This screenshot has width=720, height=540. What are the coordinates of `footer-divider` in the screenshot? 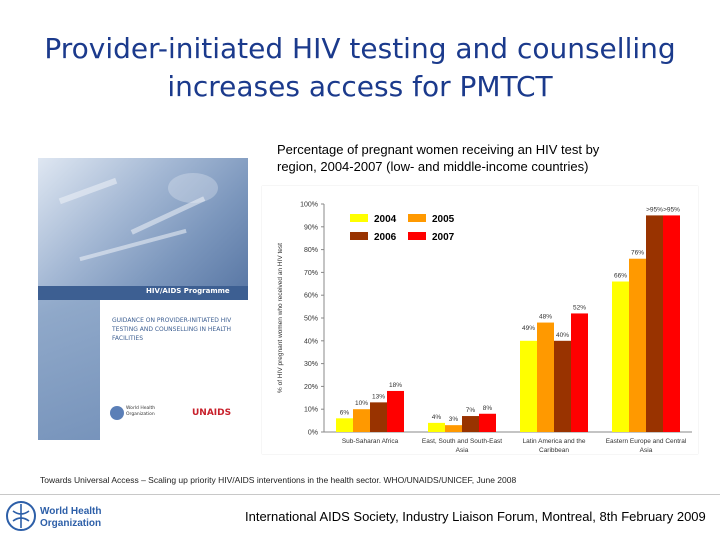 It's located at (360, 494).